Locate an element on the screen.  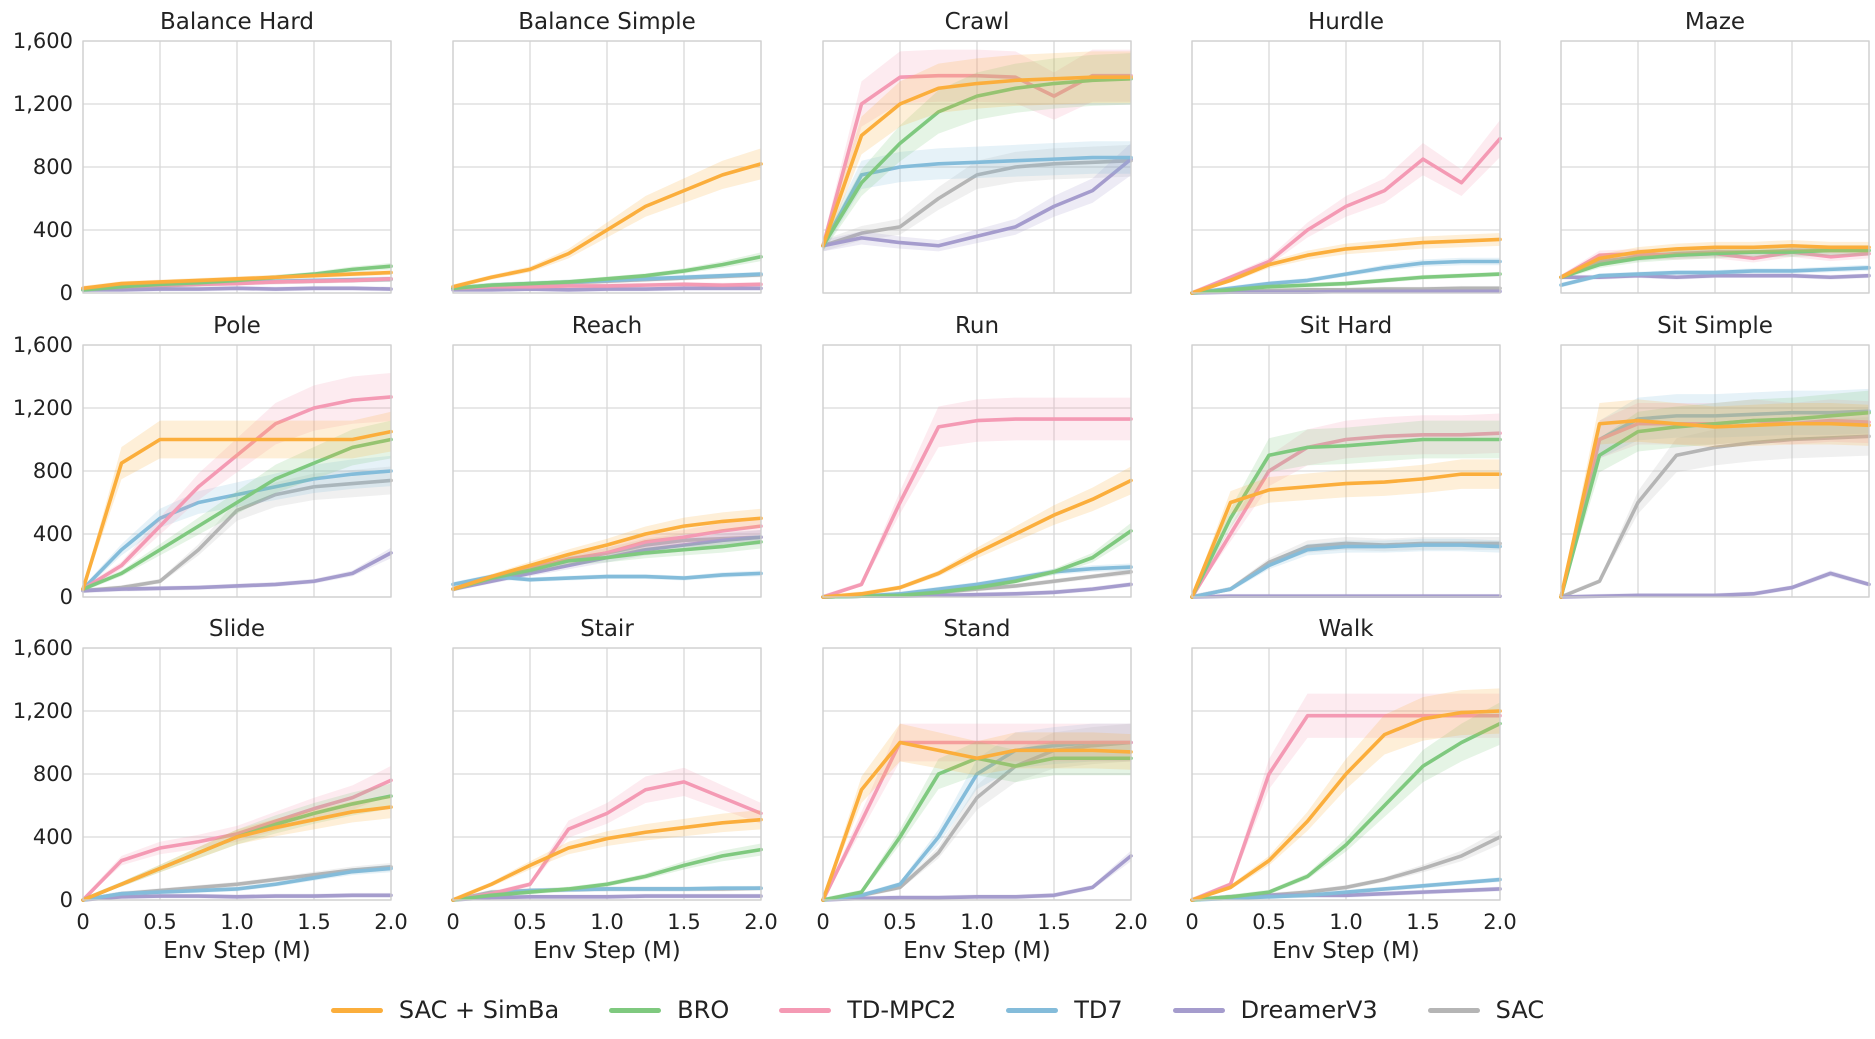
subplot-balance-hard: Balance Hard 0 400 800 1,200 1,600 is located at coordinates (203, 157).